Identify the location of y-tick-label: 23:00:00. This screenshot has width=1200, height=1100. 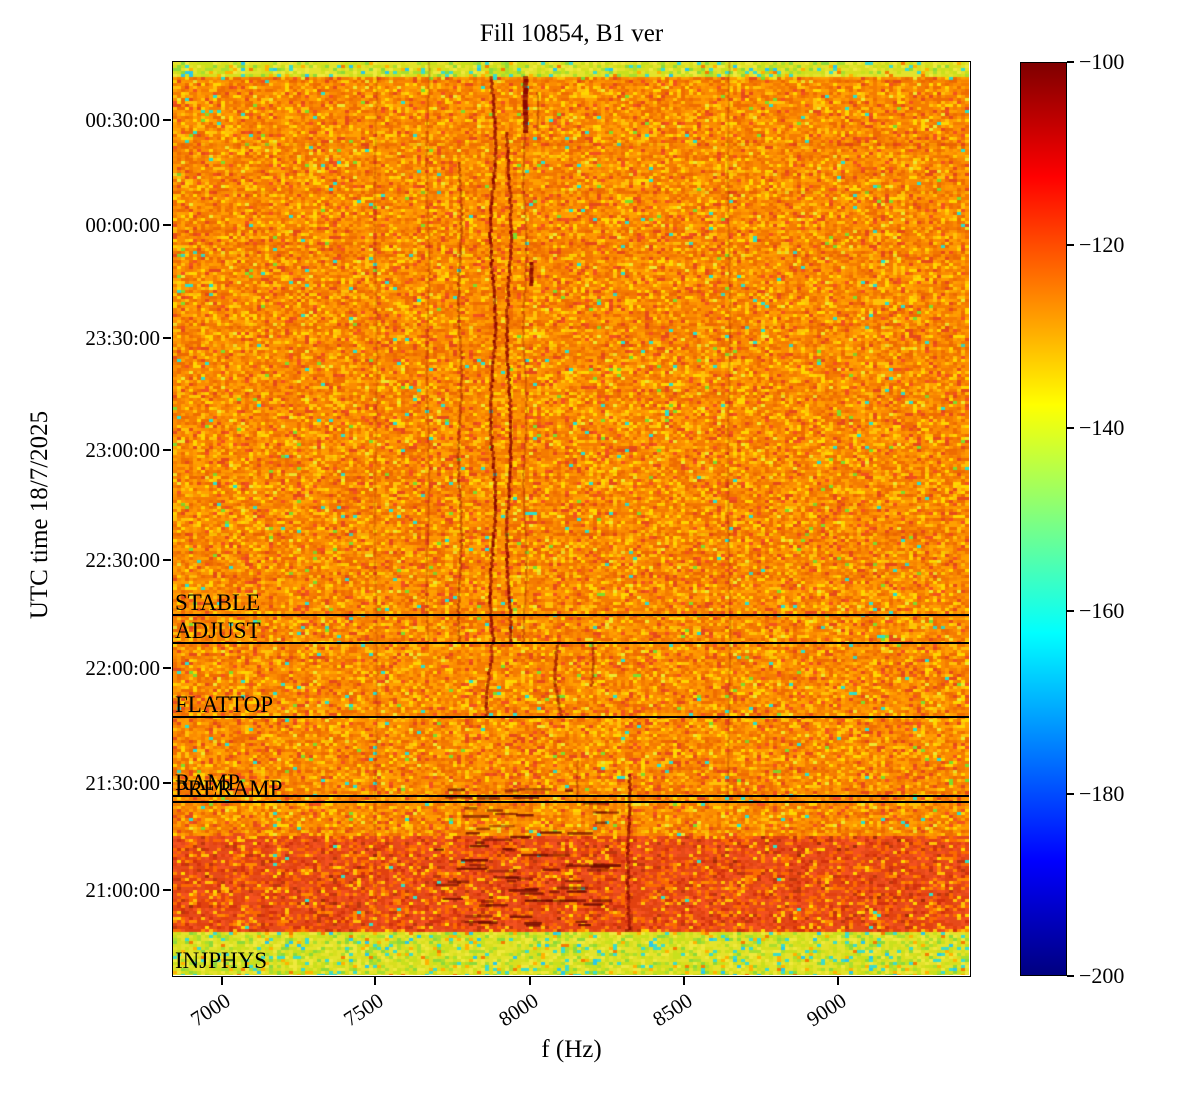
(122, 450).